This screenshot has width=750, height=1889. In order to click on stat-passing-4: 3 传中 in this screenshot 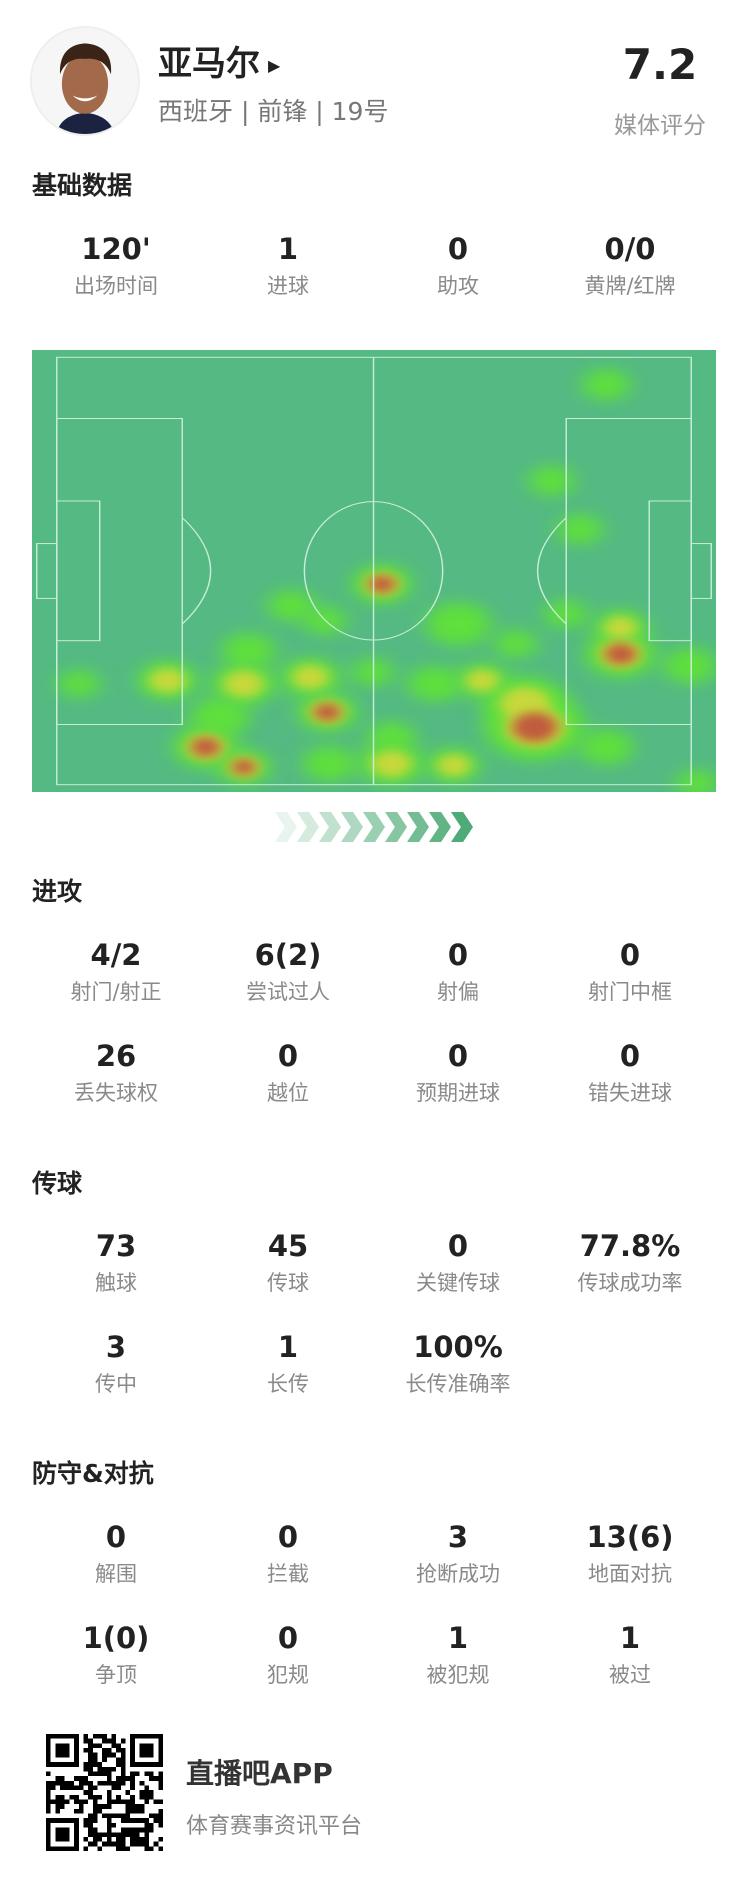, I will do `click(116, 1364)`.